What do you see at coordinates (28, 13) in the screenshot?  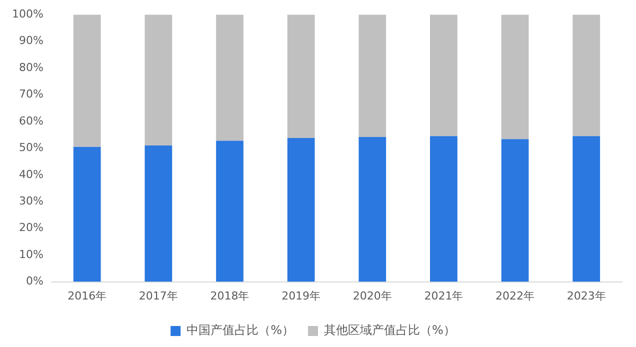 I see `y-tick-label: 100%` at bounding box center [28, 13].